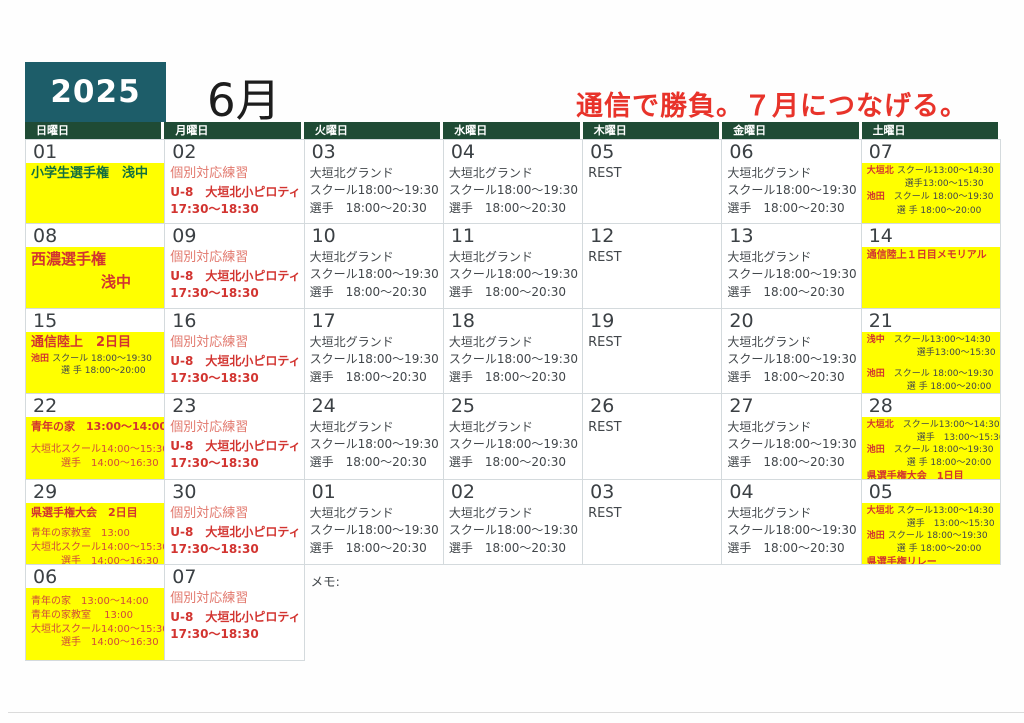 This screenshot has height=723, width=1024. What do you see at coordinates (90, 601) in the screenshot?
I see `event-text: 青年の家 13:00〜14:00` at bounding box center [90, 601].